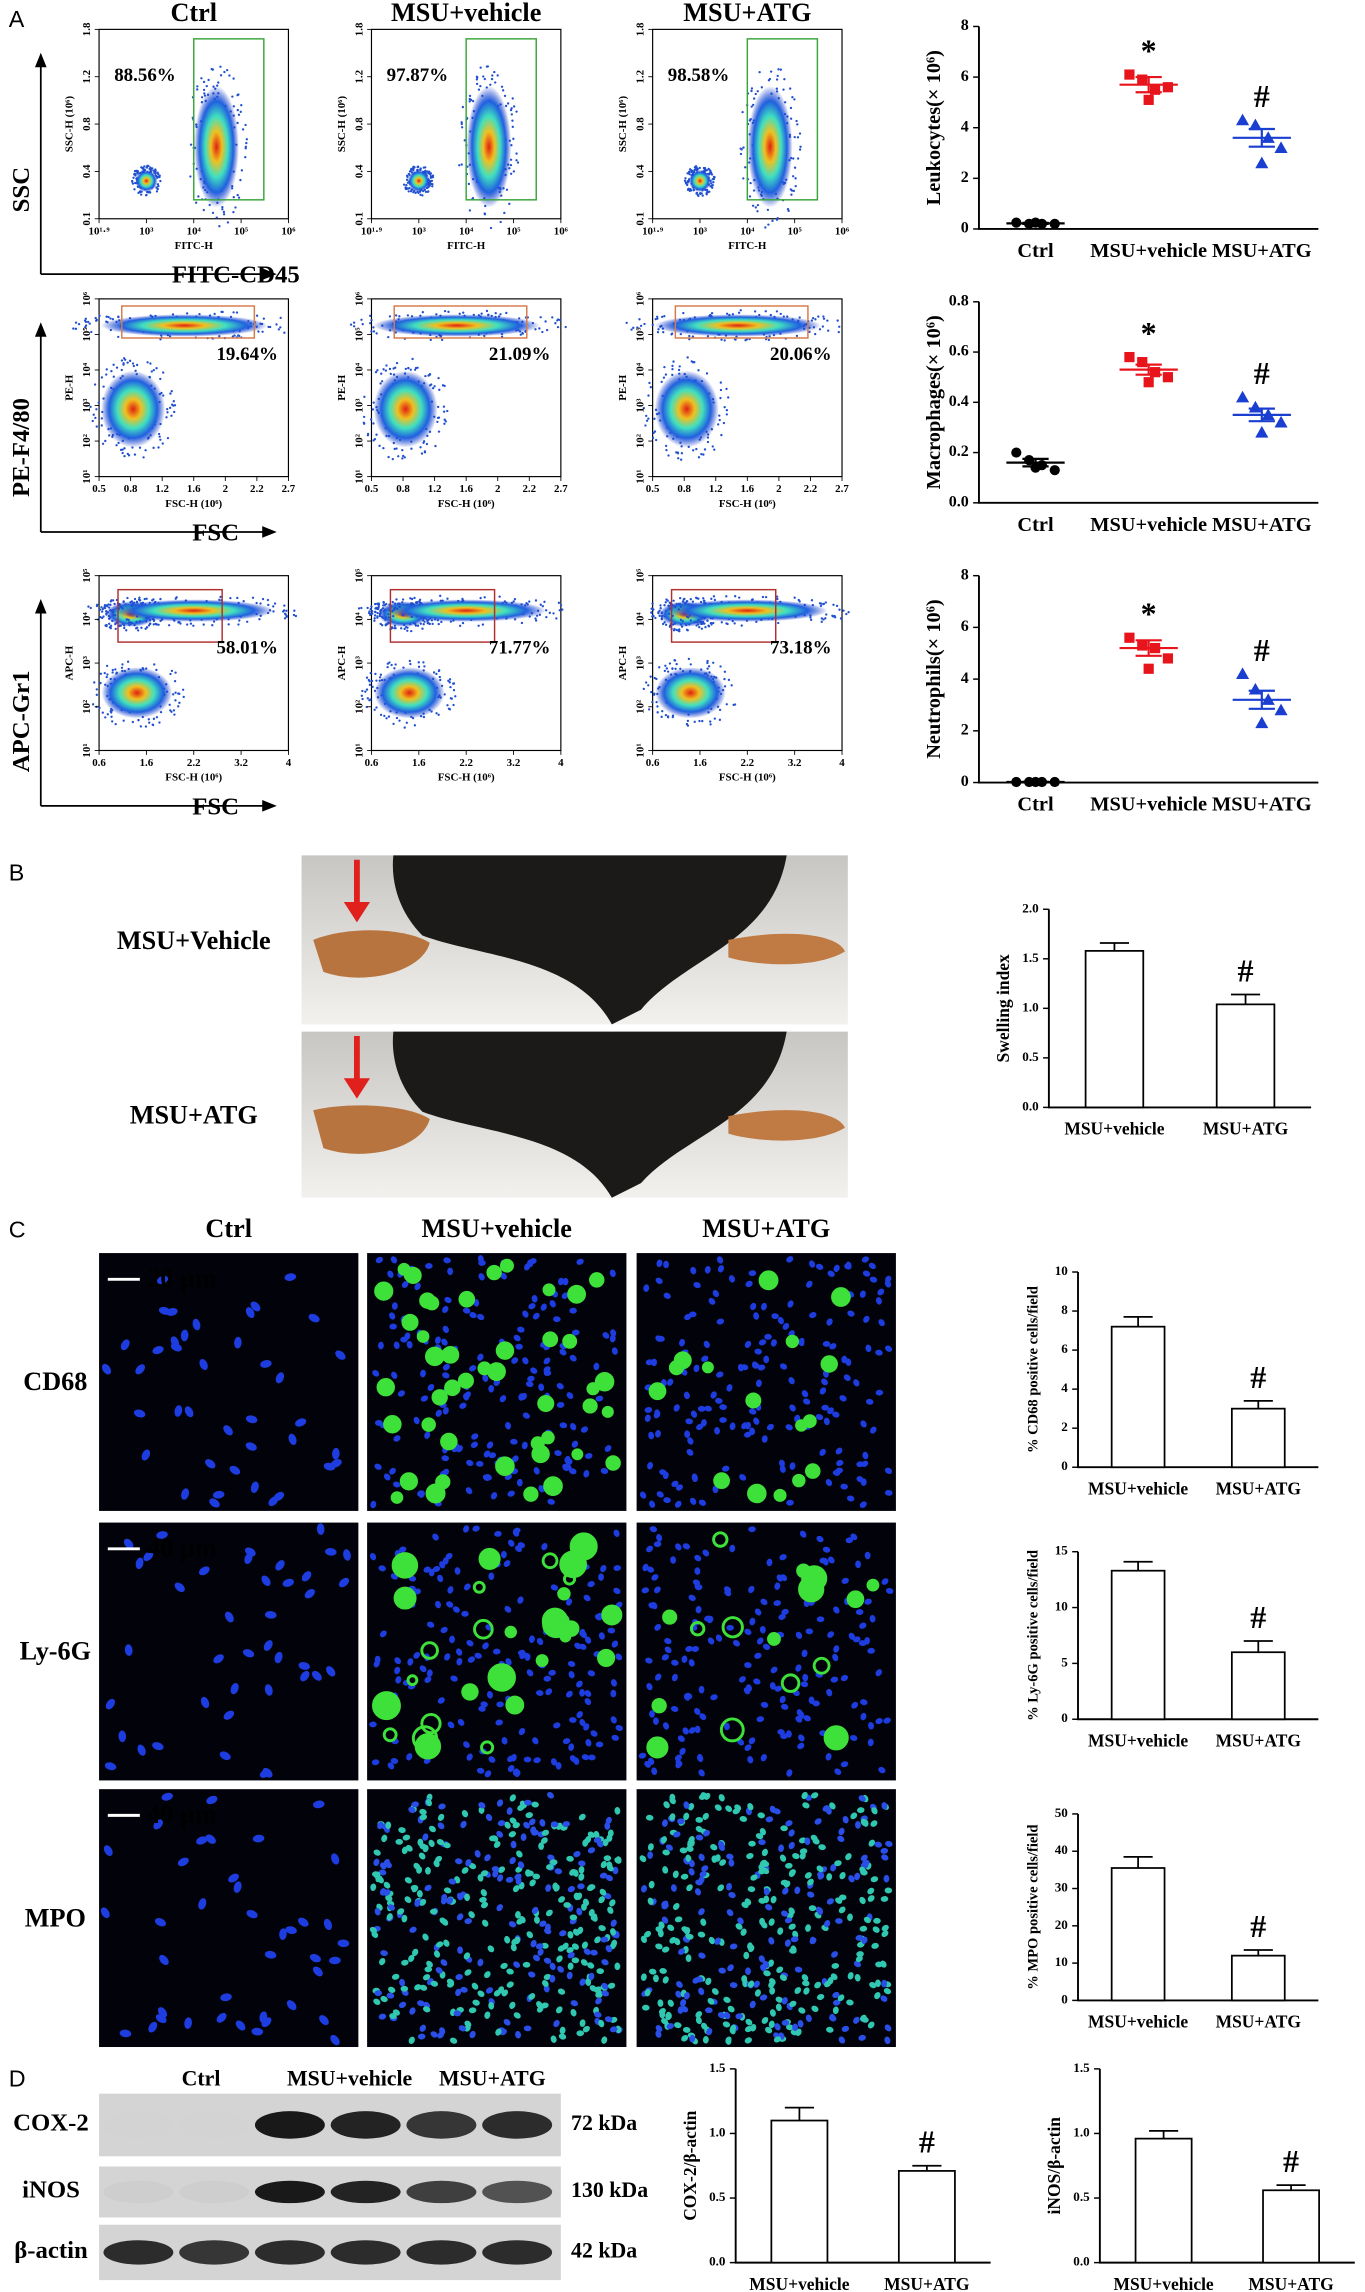  Describe the element at coordinates (229, 1651) in the screenshot. I see `micrograph` at that location.